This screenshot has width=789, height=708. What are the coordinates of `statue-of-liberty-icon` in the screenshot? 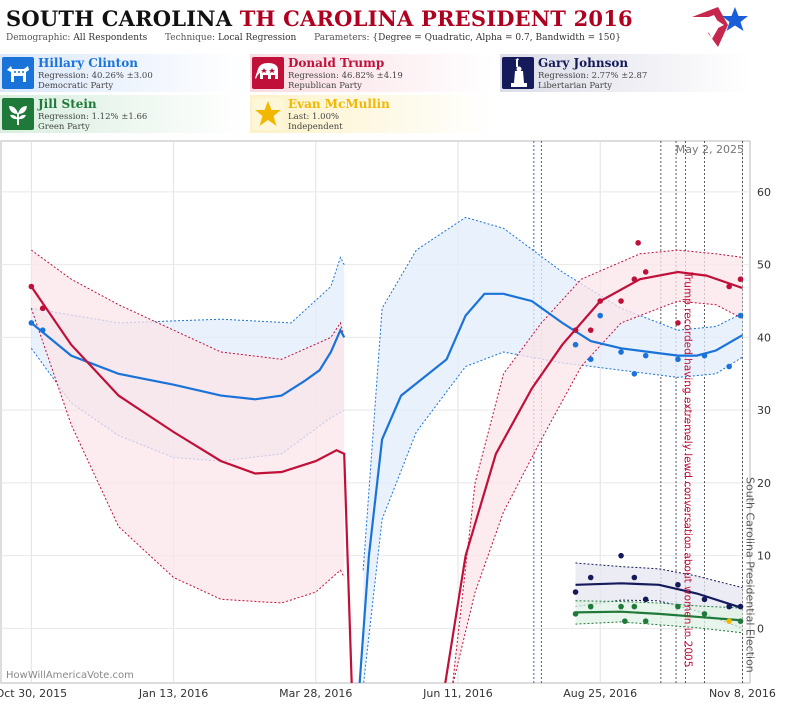 It's located at (518, 73).